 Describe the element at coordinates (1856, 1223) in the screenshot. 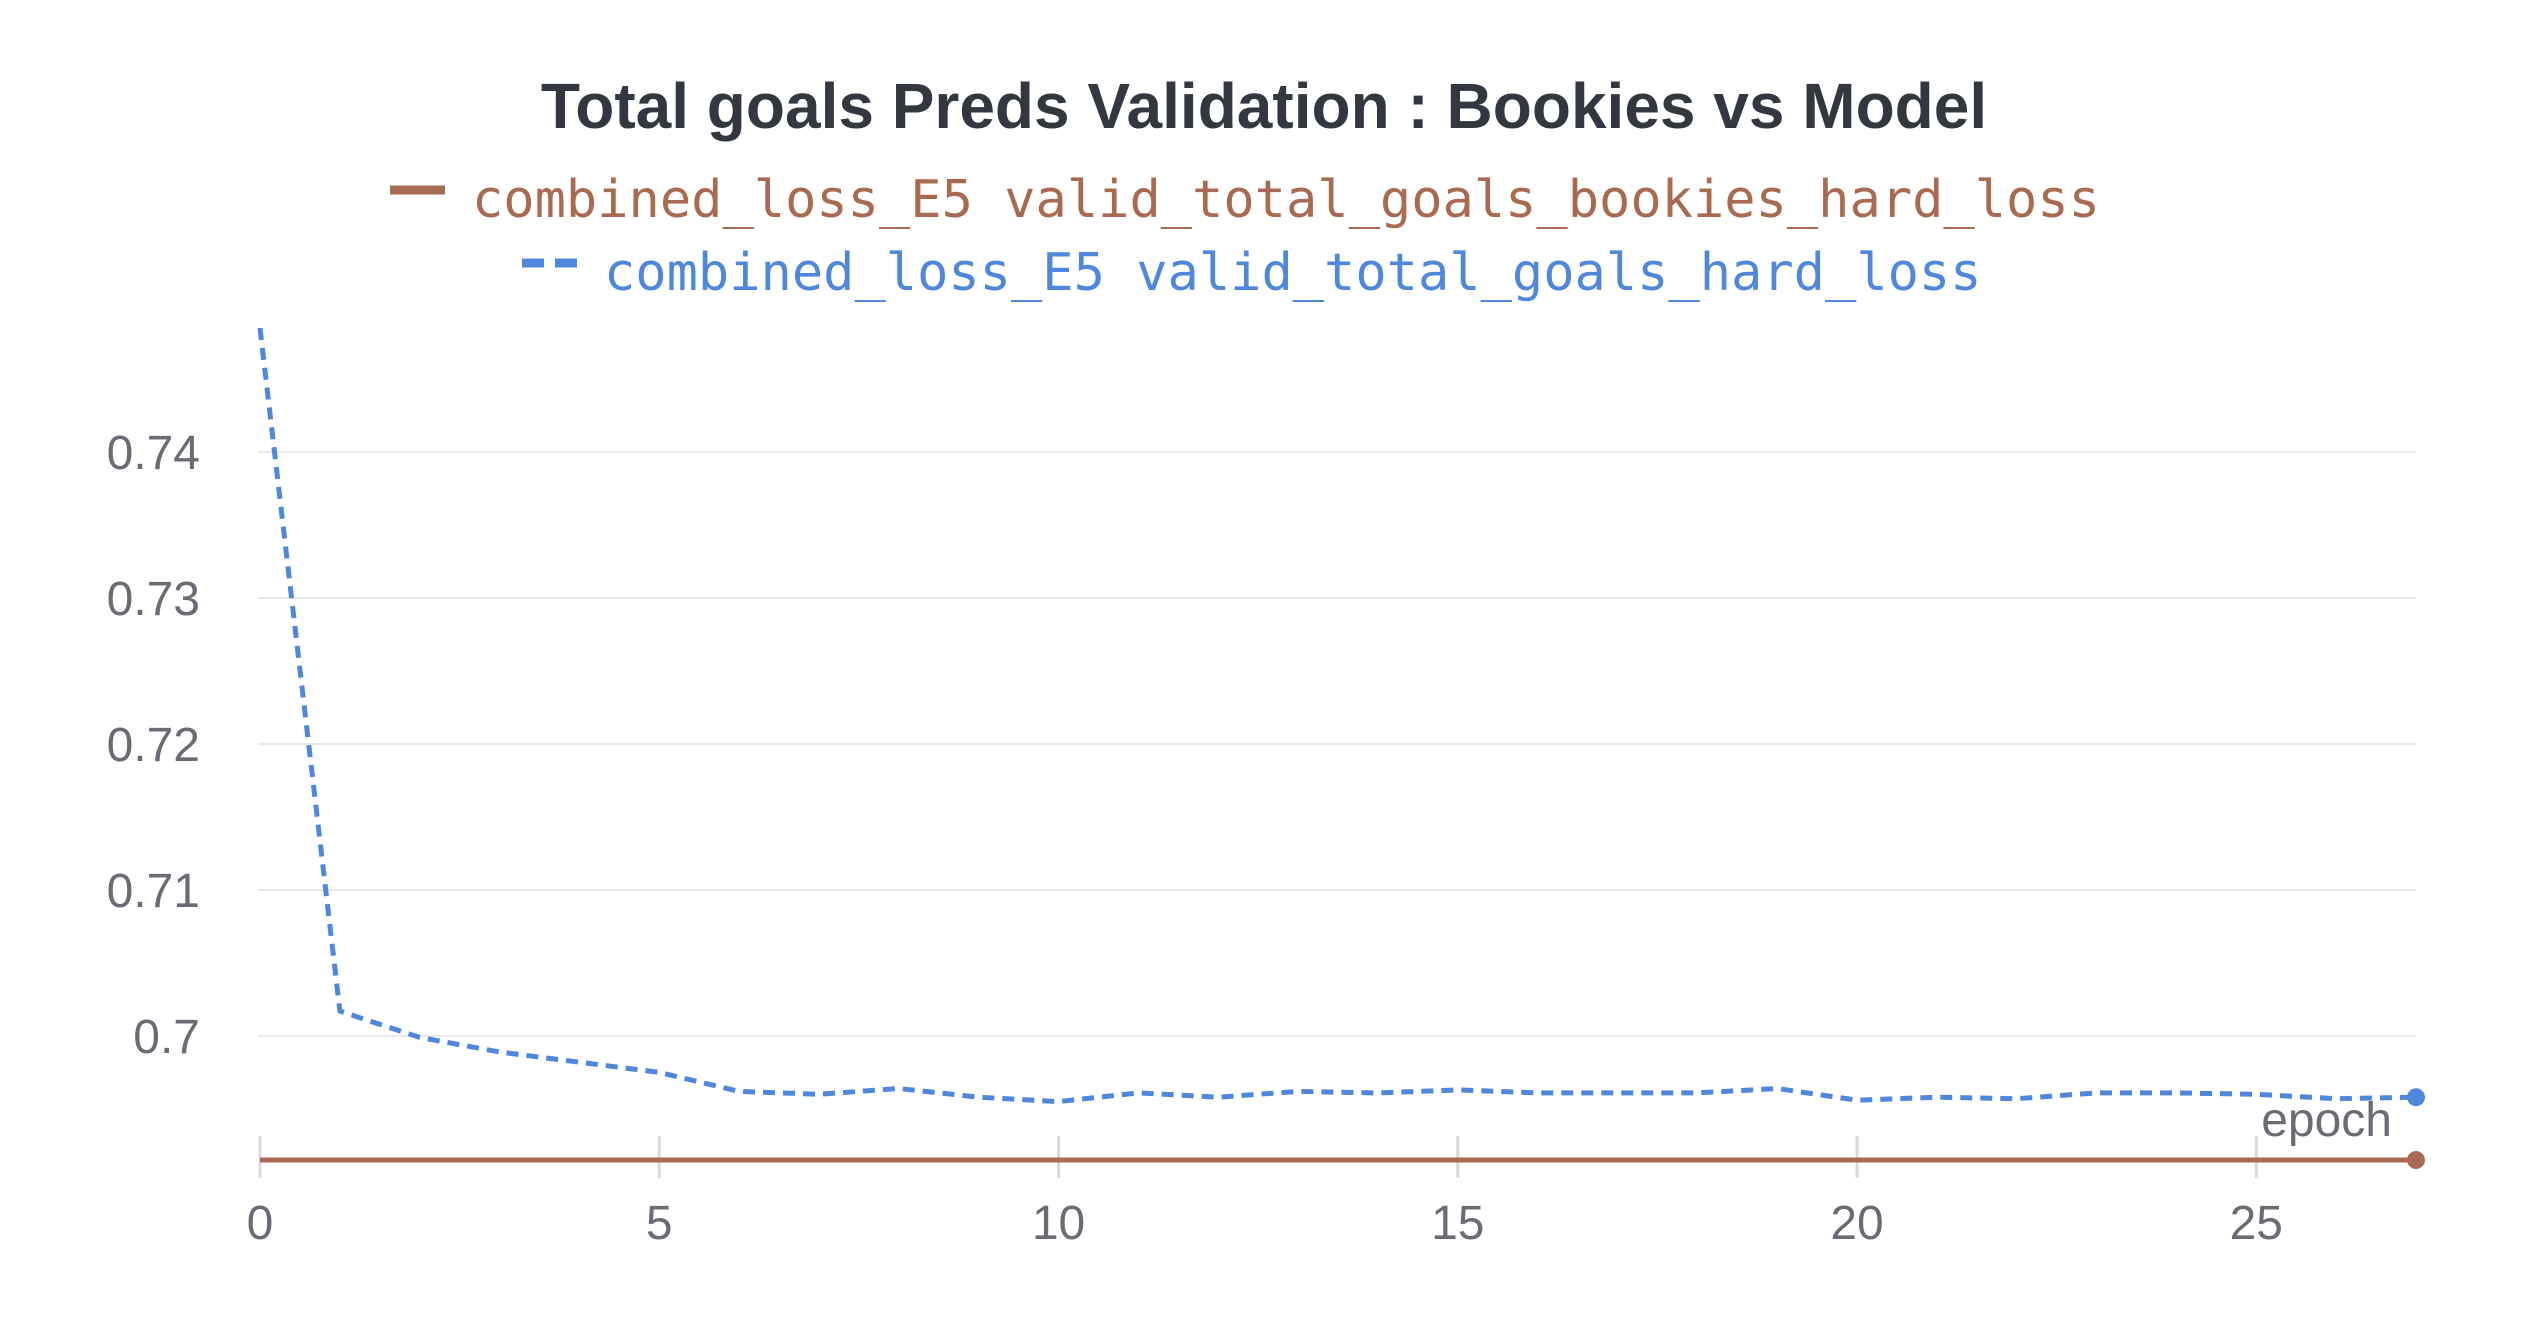

I see `x-tick-label: 20` at that location.